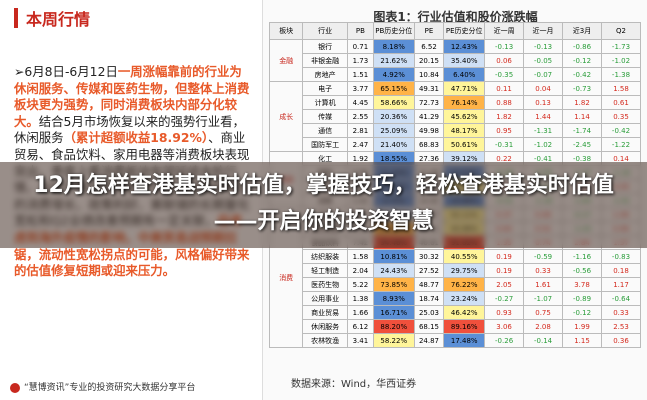  What do you see at coordinates (464, 116) in the screenshot?
I see `cell: 45.62%` at bounding box center [464, 116].